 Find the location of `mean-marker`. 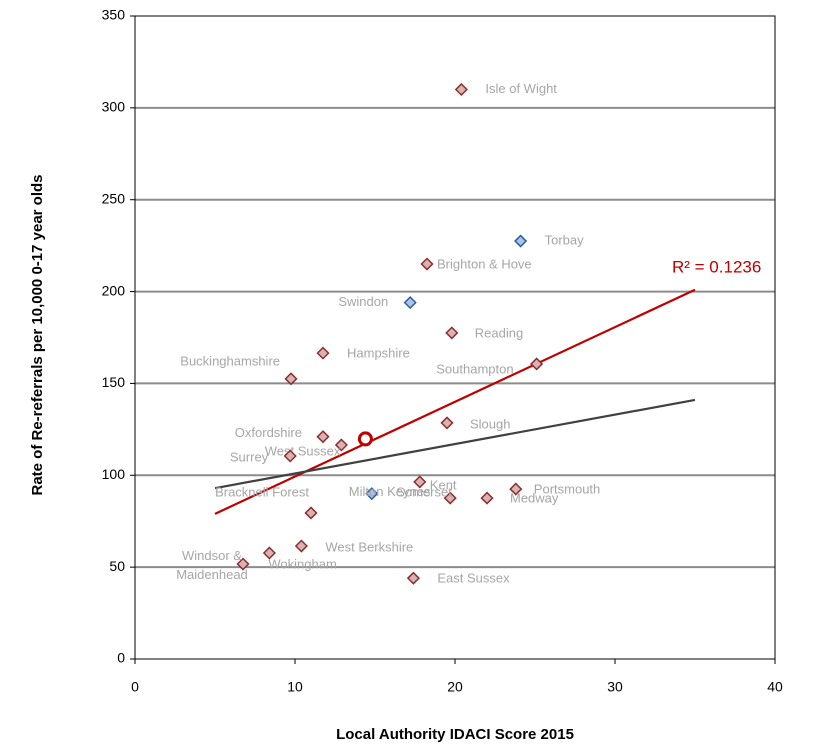

mean-marker is located at coordinates (365, 439).